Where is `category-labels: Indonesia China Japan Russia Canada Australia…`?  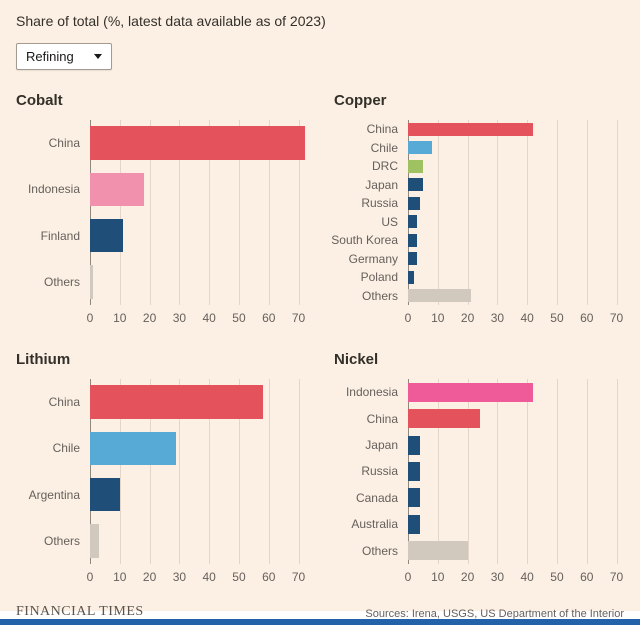
category-labels: Indonesia China Japan Russia Canada Australia… is located at coordinates (371, 471).